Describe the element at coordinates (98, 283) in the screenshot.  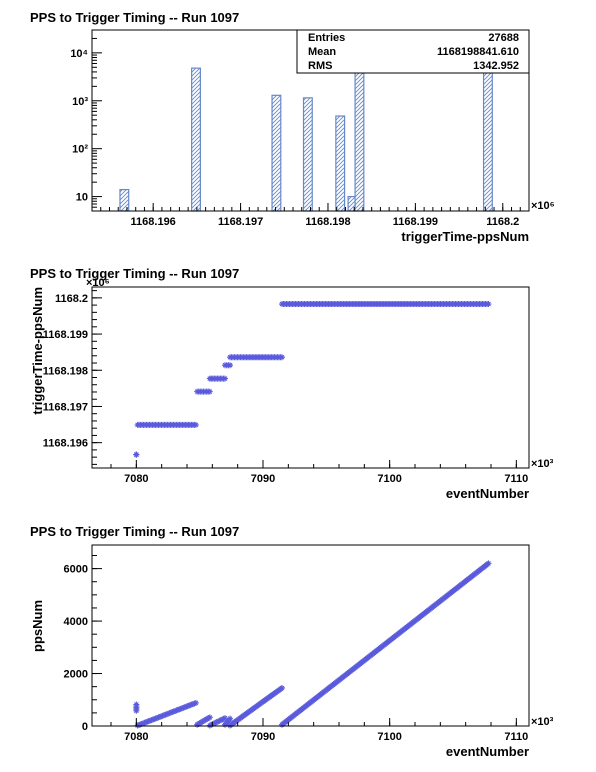
I see `y-multiplier: ×10⁶` at that location.